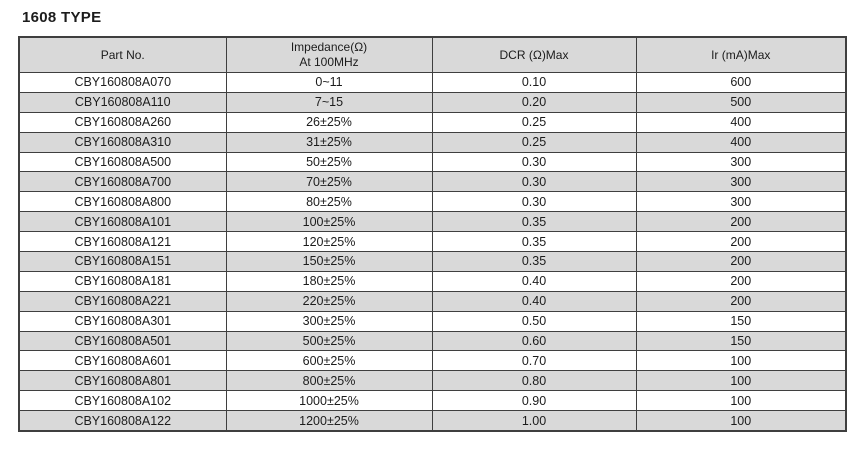  Describe the element at coordinates (329, 162) in the screenshot. I see `impedance-cell: 50±25%` at that location.